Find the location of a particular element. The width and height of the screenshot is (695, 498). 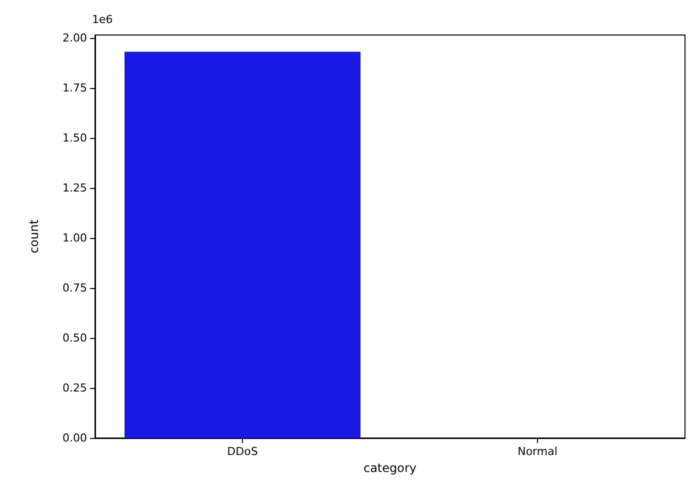

y-tick-label: 1.75 is located at coordinates (74, 87).